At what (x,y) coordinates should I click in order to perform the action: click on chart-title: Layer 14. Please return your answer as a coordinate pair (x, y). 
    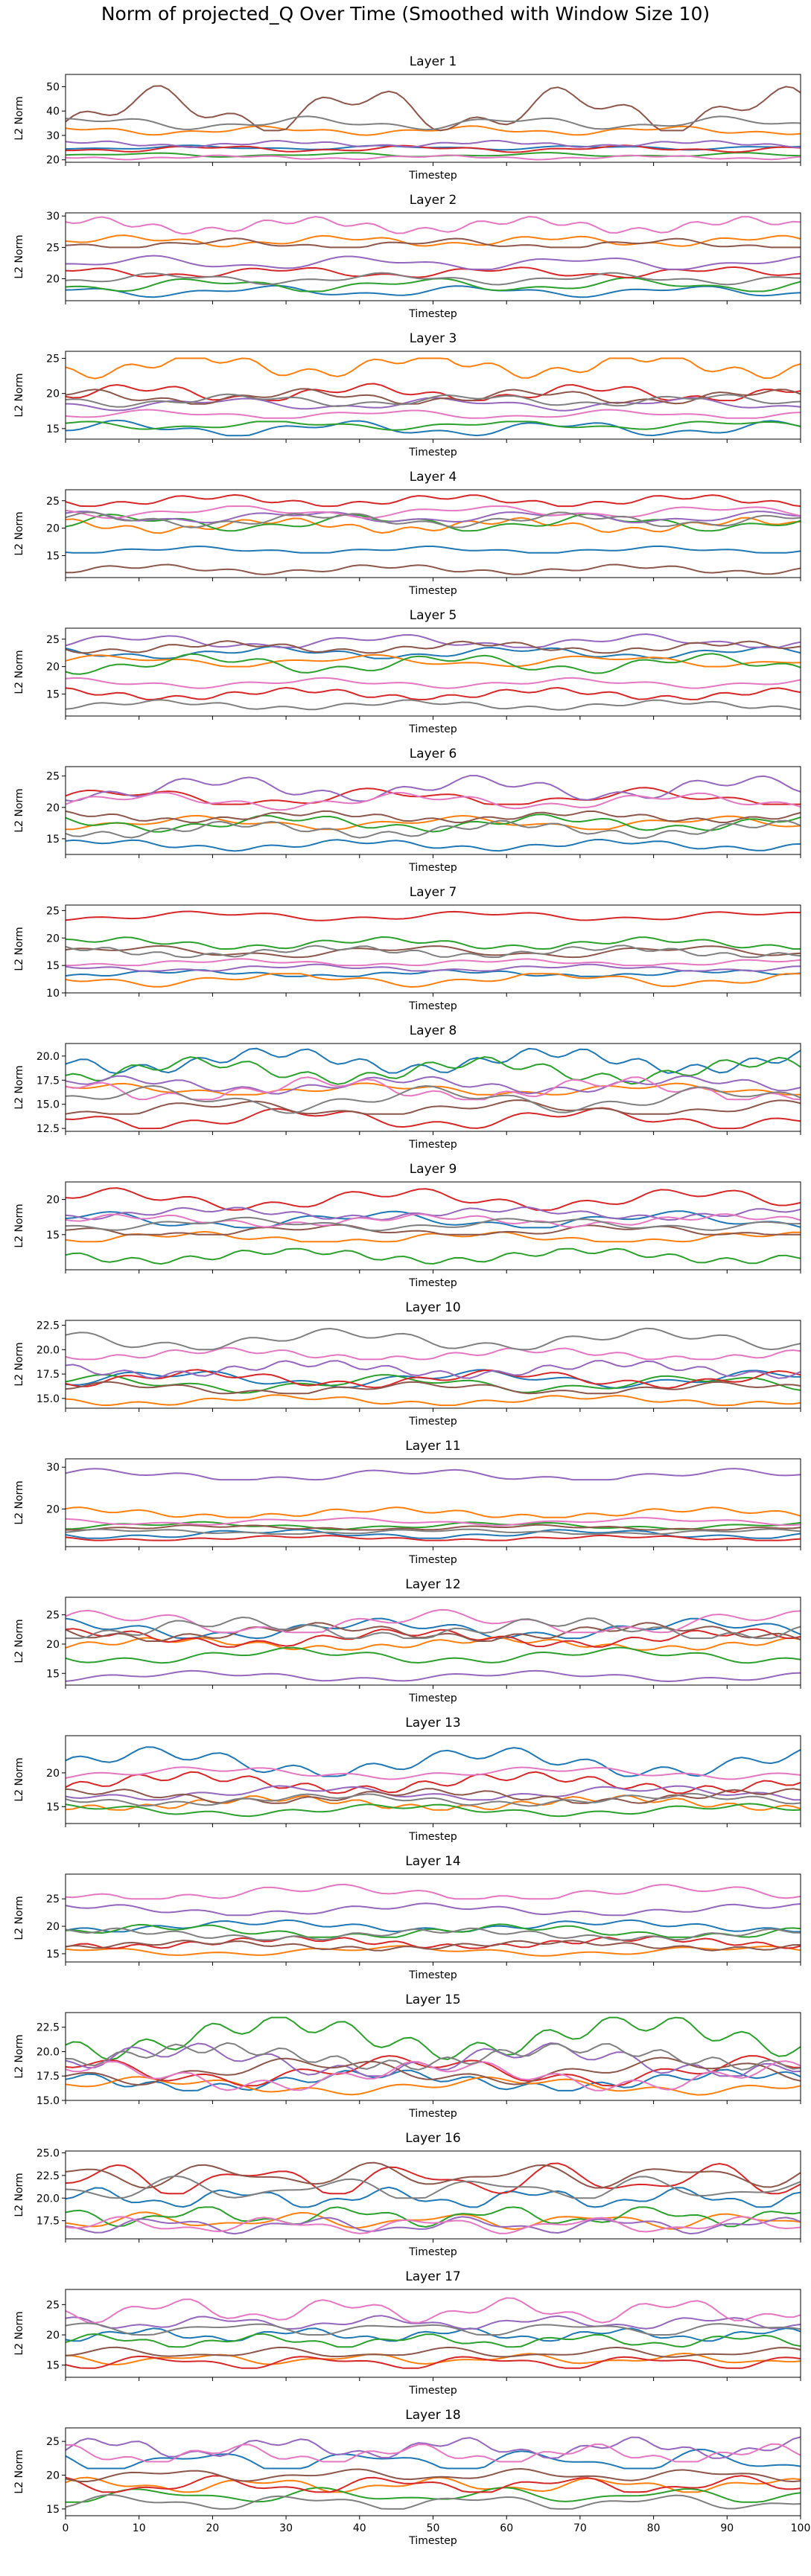
    Looking at the image, I should click on (433, 1861).